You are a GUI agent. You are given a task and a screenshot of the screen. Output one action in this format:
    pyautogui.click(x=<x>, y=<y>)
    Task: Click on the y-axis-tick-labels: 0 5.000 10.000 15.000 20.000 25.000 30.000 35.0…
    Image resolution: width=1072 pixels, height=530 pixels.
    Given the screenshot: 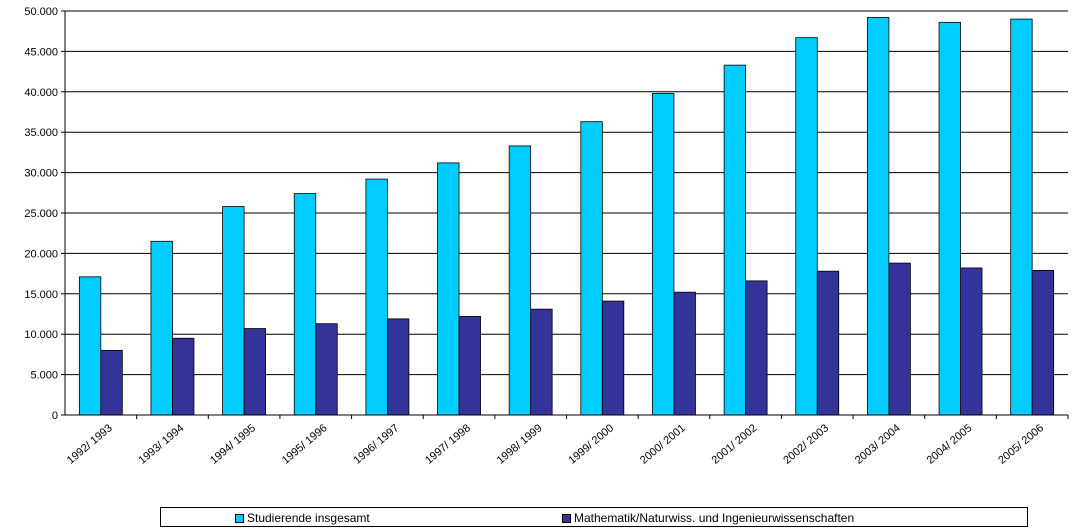 What is the action you would take?
    pyautogui.click(x=44, y=214)
    